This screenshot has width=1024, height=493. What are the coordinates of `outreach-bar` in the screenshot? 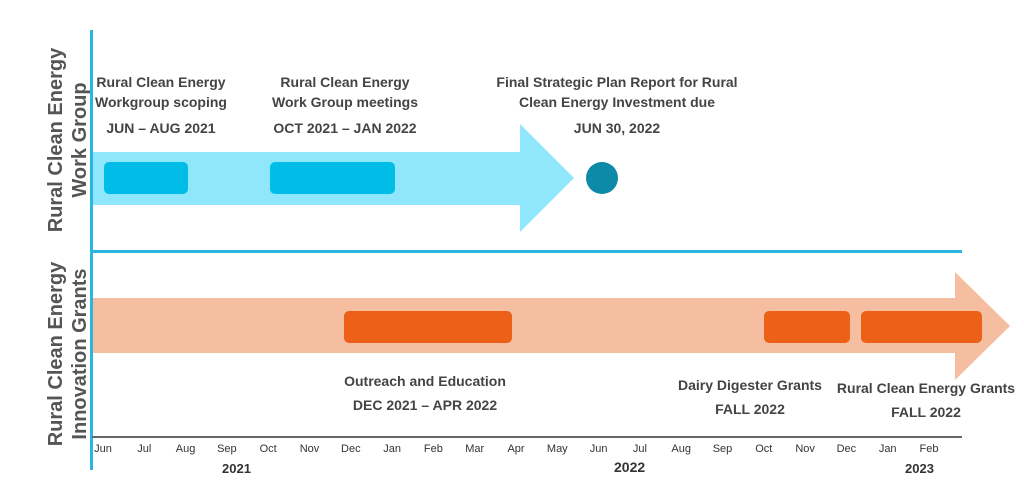 It's located at (428, 327).